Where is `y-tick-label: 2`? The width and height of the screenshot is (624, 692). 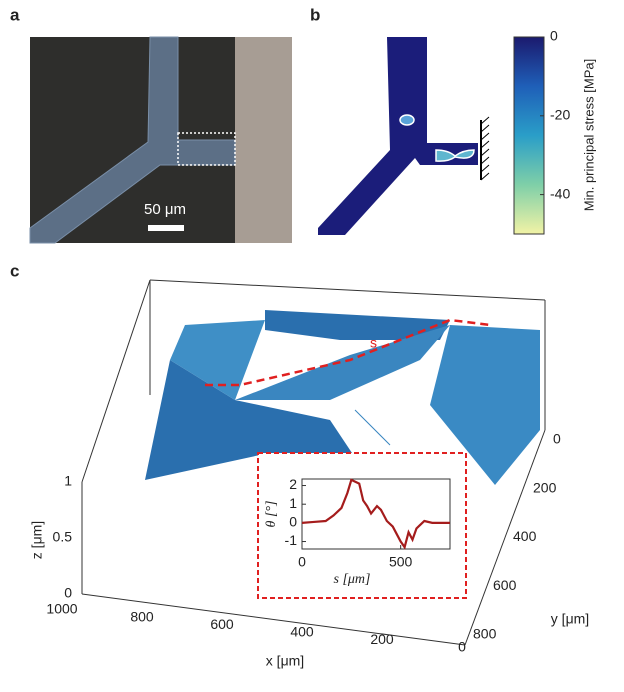
y-tick-label: 2 is located at coordinates (293, 484).